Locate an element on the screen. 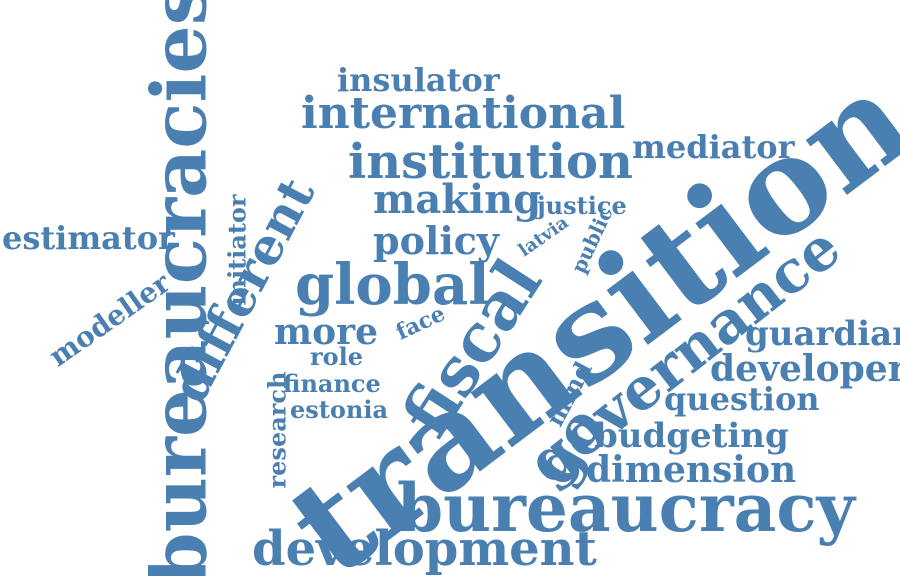 Image resolution: width=900 pixels, height=576 pixels. word-dimension: dimension is located at coordinates (691, 470).